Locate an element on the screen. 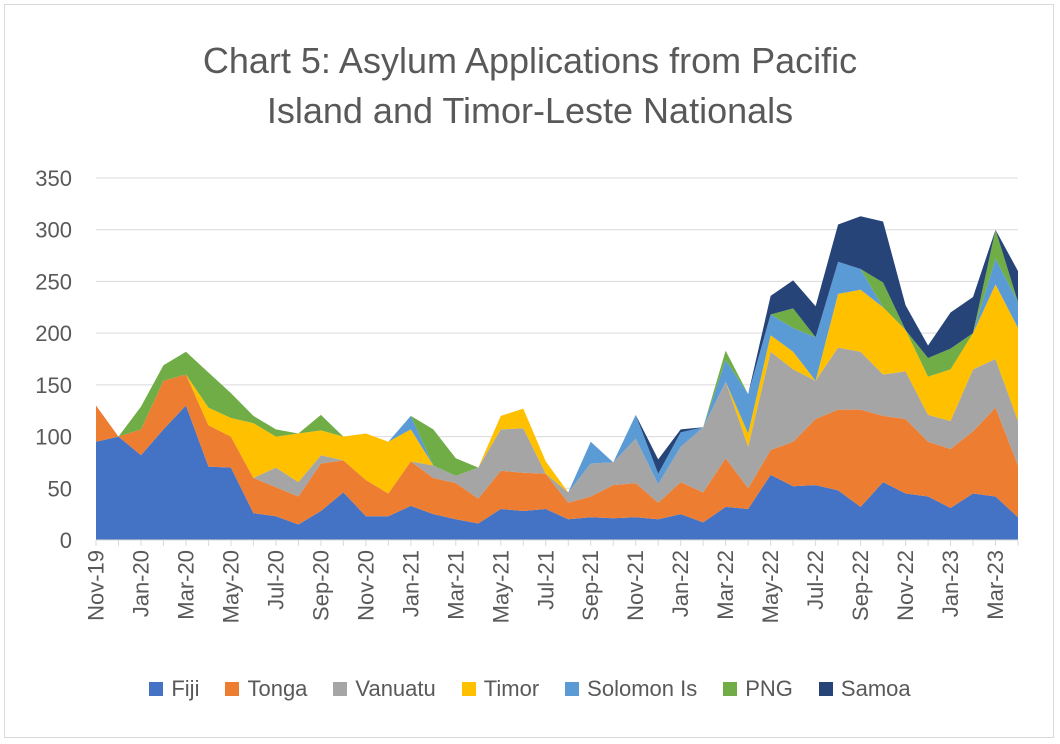  y-tick-label: 150 is located at coordinates (53, 385).